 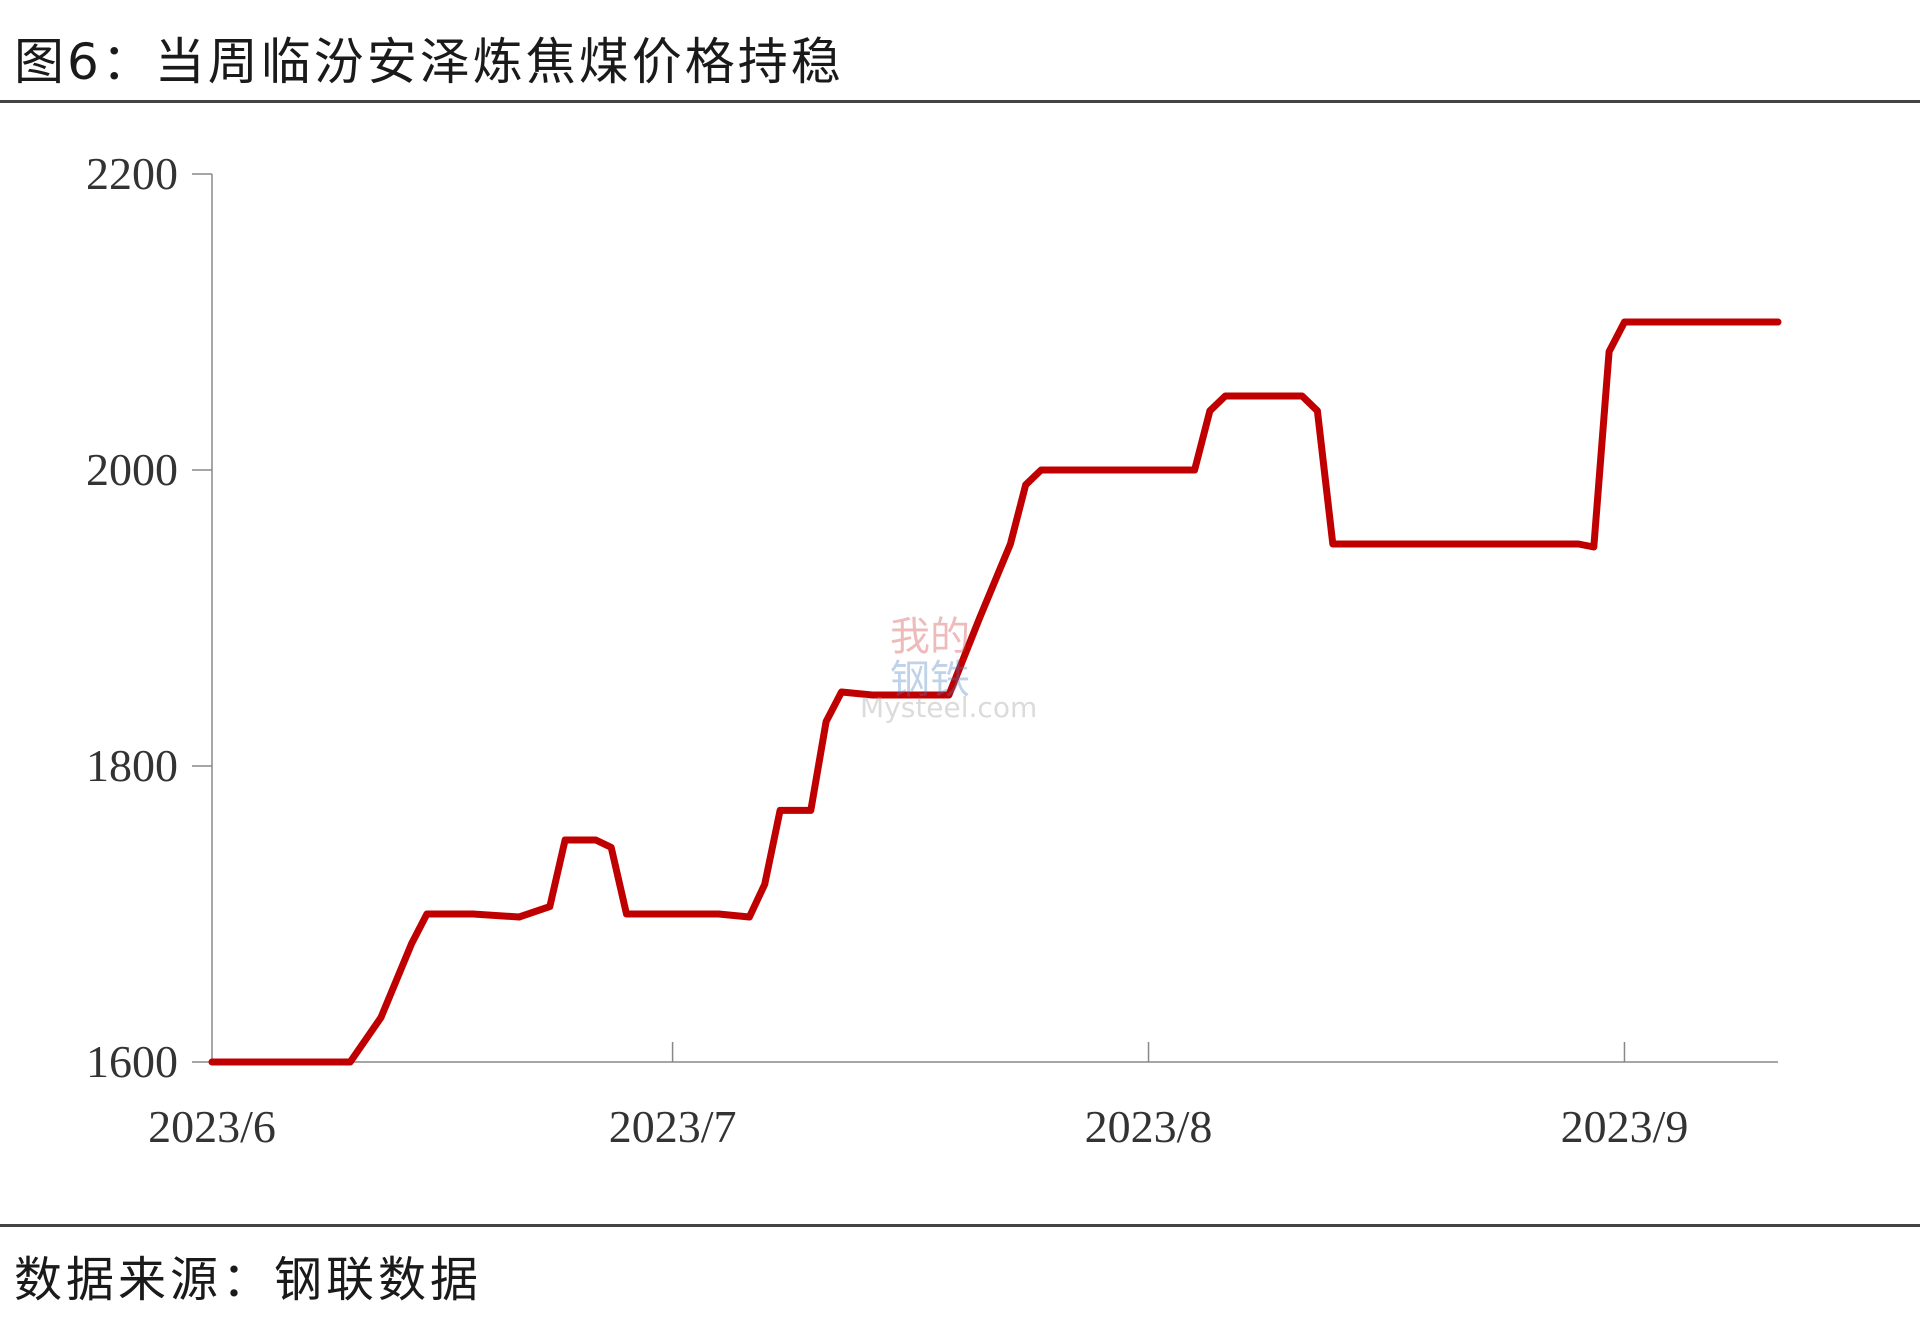 I want to click on x-tick-label: 2023/6, so click(x=212, y=1126).